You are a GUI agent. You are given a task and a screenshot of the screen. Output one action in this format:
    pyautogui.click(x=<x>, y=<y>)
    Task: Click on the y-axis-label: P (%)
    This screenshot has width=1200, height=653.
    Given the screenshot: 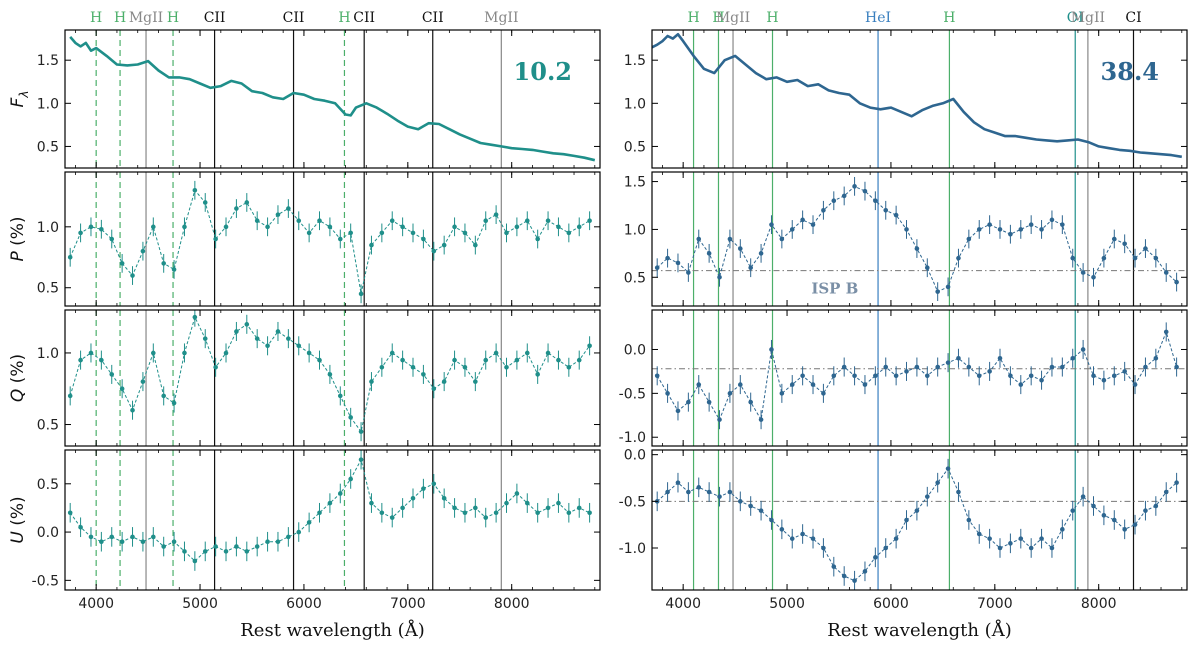 What is the action you would take?
    pyautogui.click(x=18, y=238)
    